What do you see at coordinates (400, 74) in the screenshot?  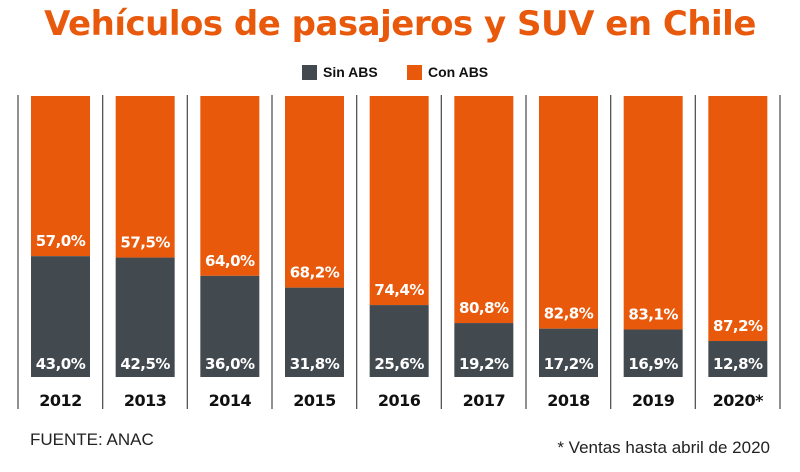 I see `legend: Sin ABS Con ABS` at bounding box center [400, 74].